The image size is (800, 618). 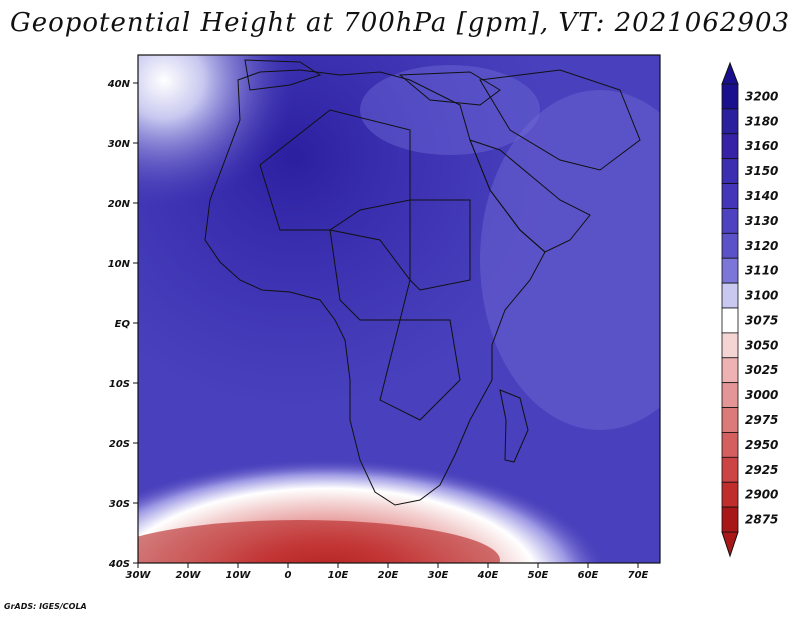 I want to click on colorbar-level-label: 2975, so click(x=761, y=420).